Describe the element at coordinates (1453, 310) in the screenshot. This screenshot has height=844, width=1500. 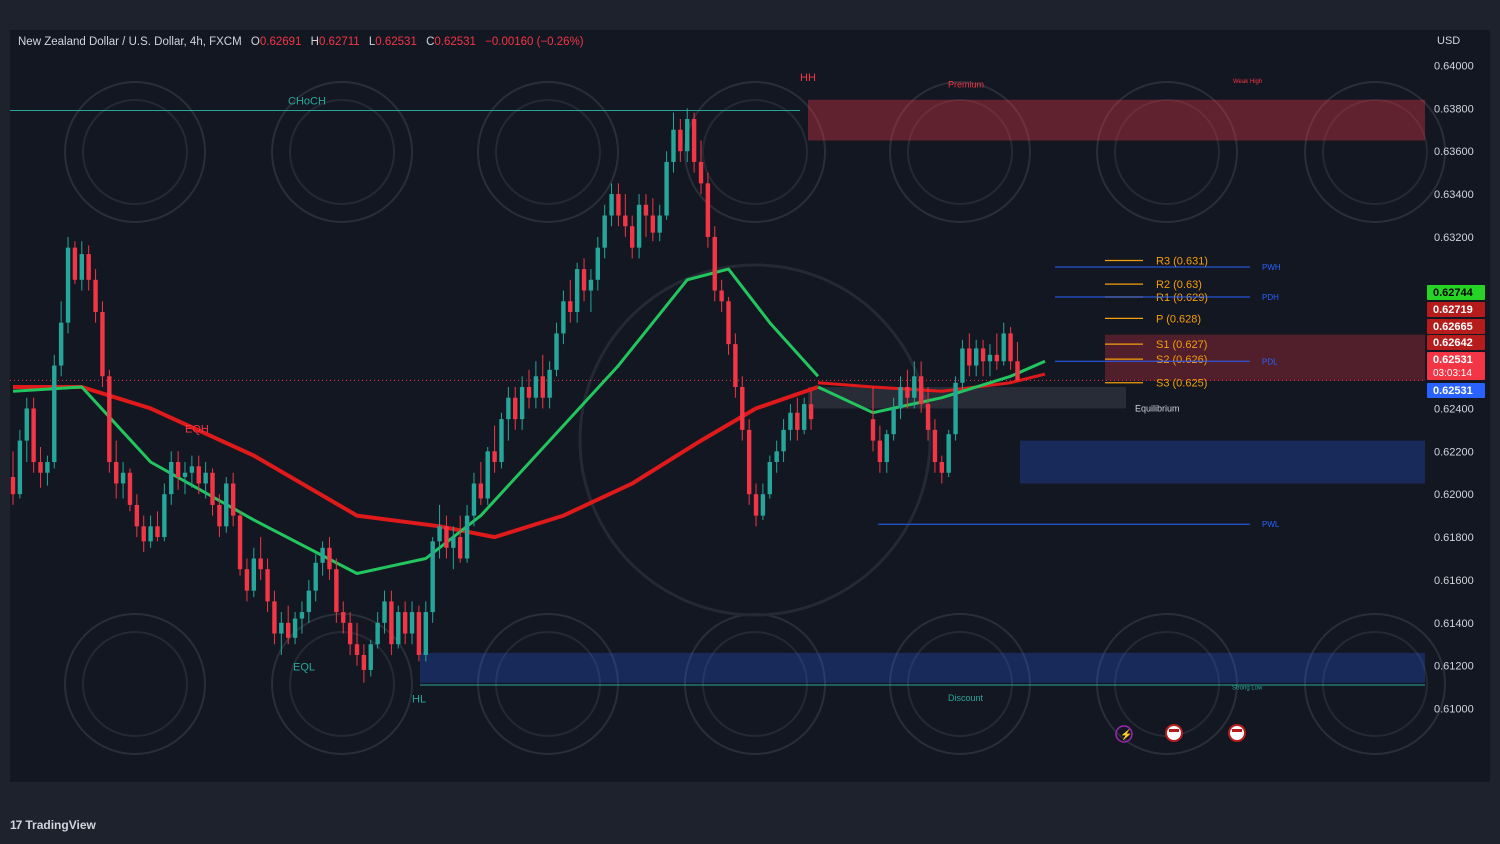
I see `price-tag-value: 0.62719` at that location.